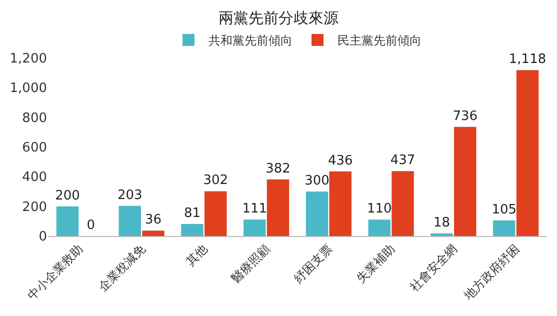 The height and width of the screenshot is (316, 557). What do you see at coordinates (491, 273) in the screenshot?
I see `x-tick-label: 地方政府紓困` at bounding box center [491, 273].